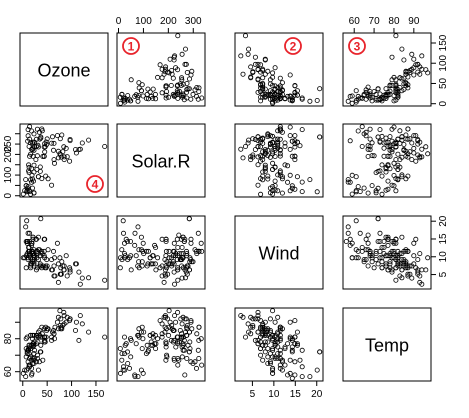  I want to click on panel-frame, so click(161, 344).